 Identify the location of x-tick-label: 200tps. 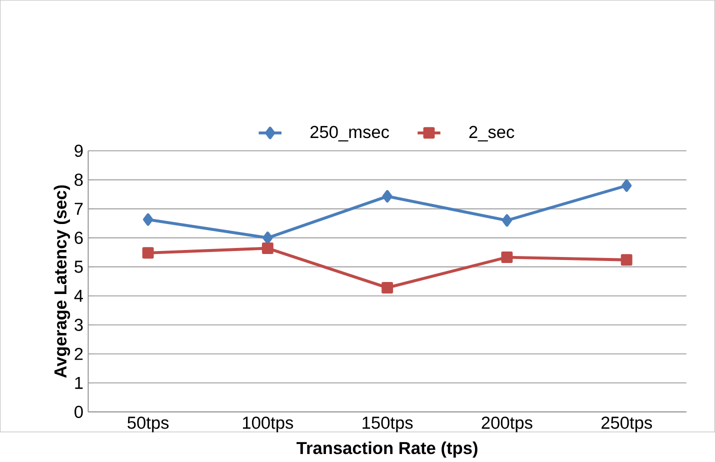
(507, 424).